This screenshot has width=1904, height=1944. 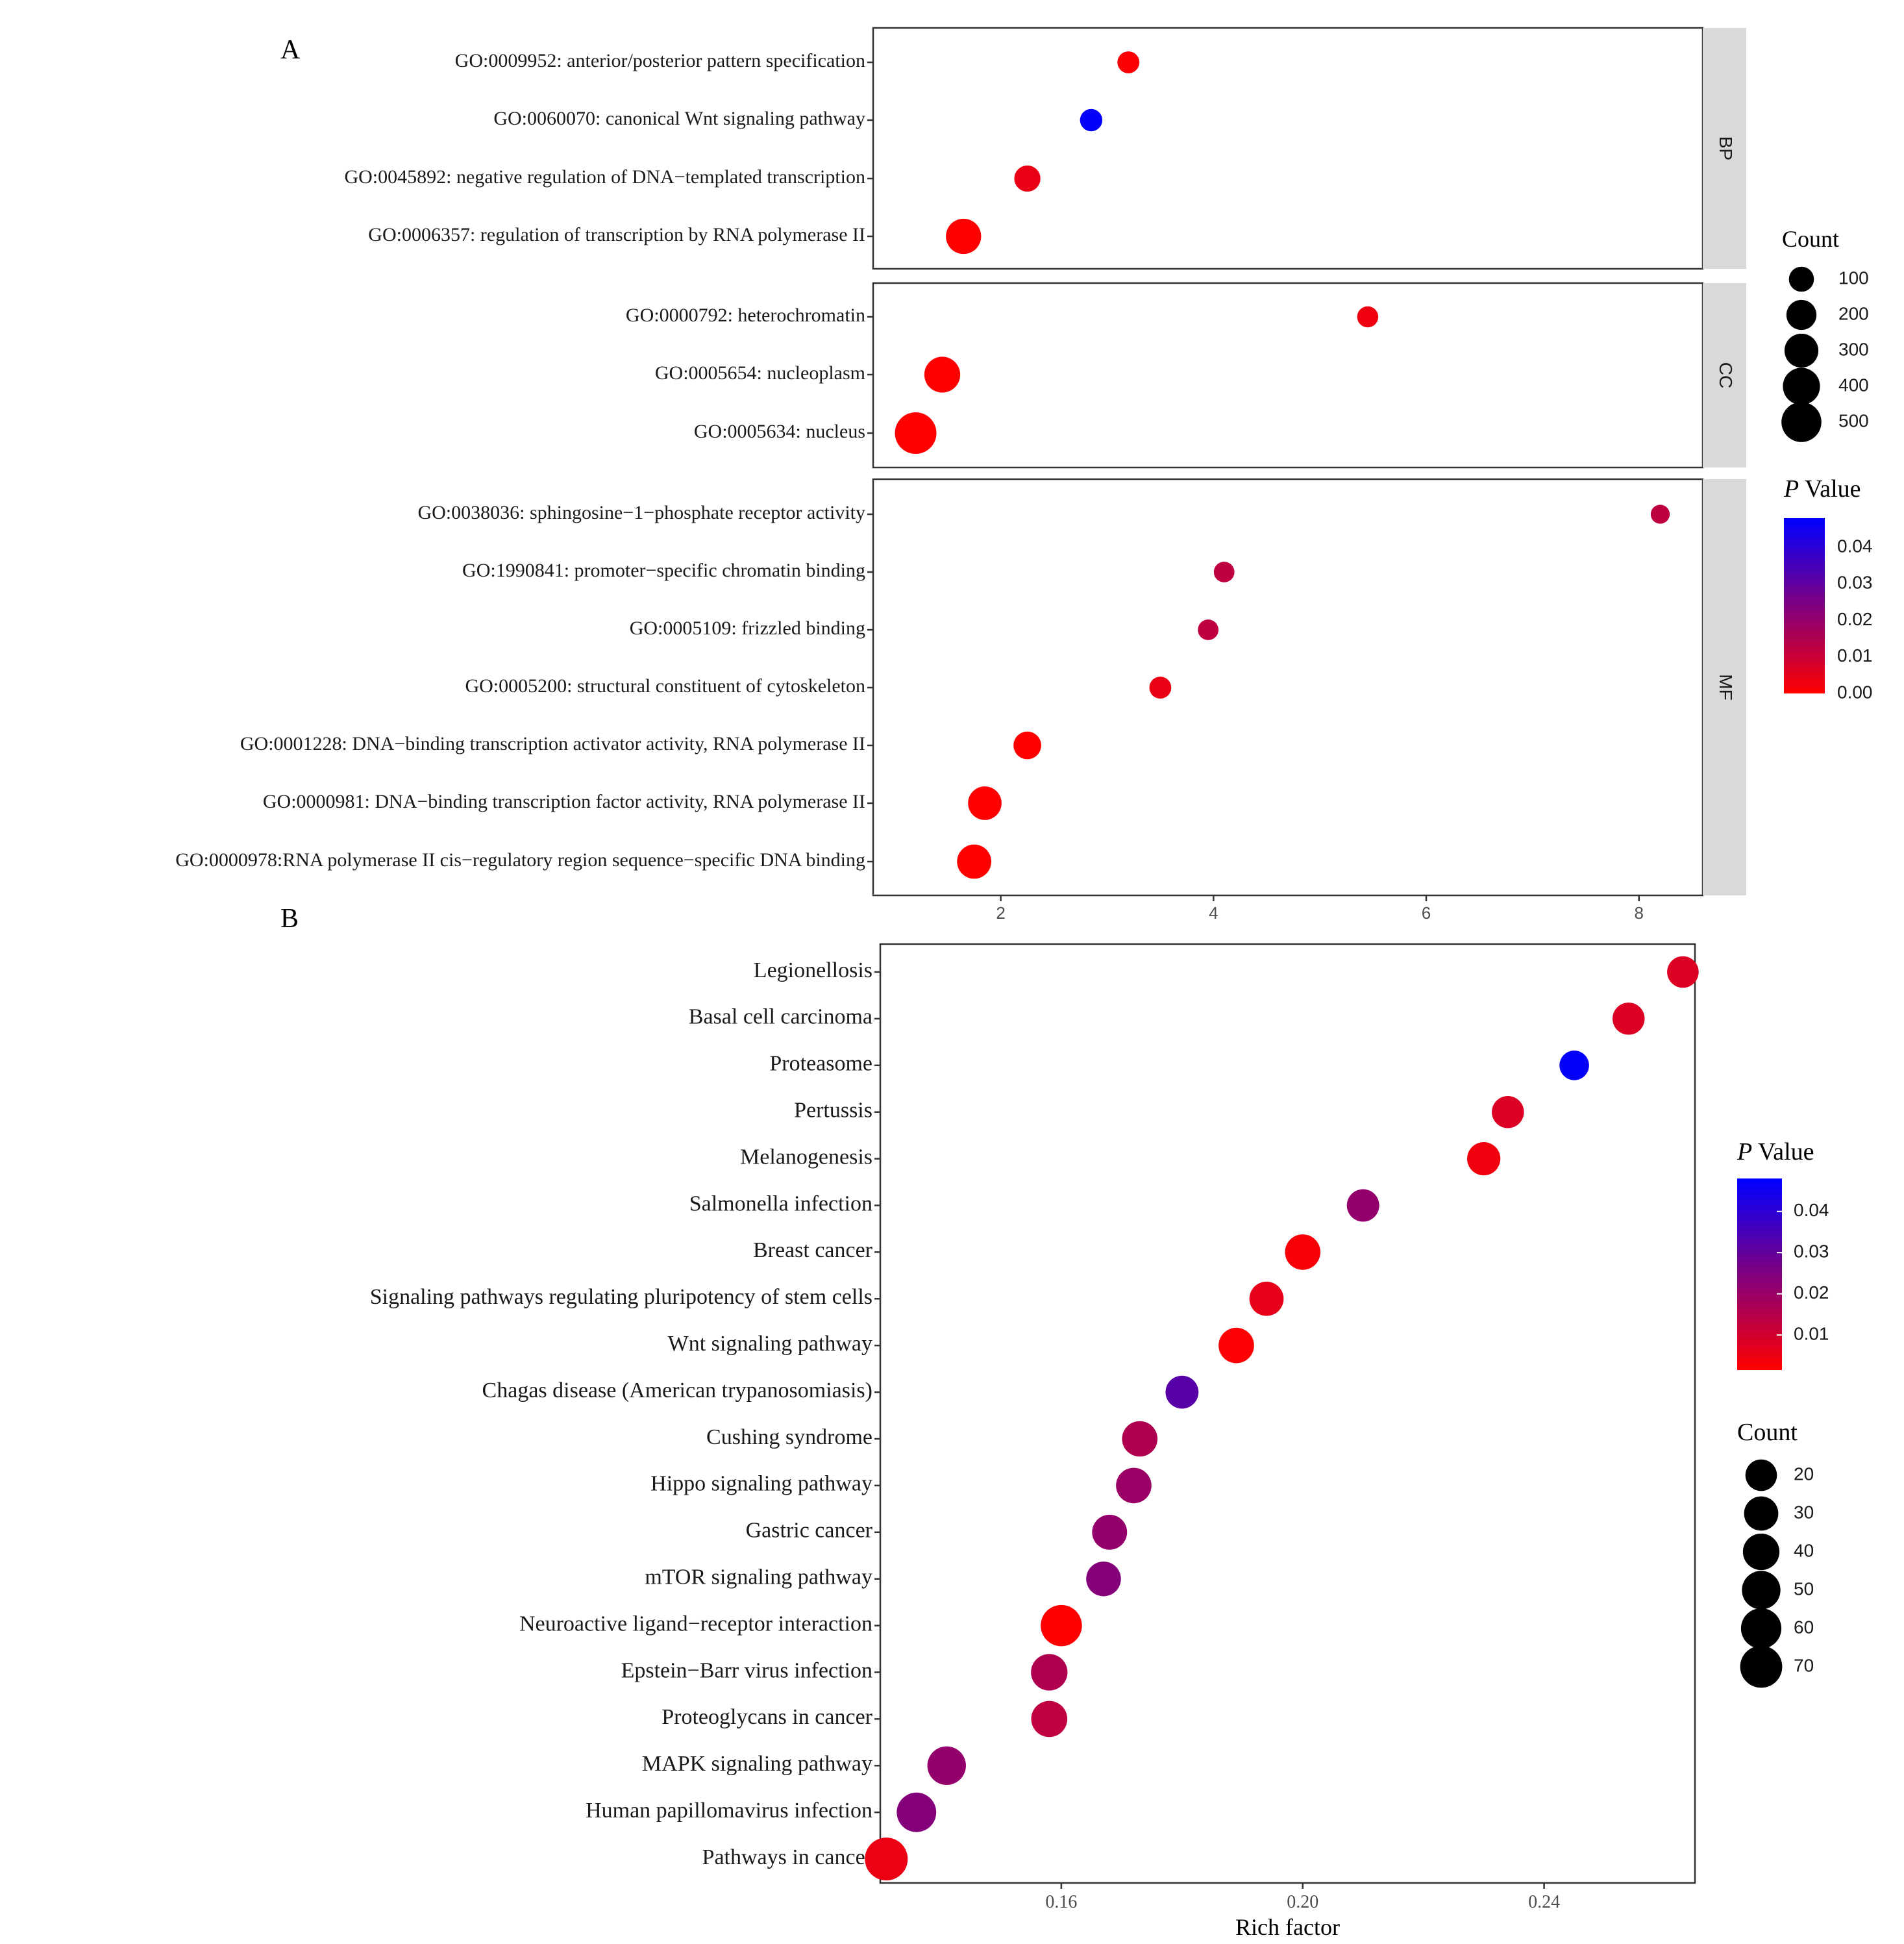 What do you see at coordinates (761, 1484) in the screenshot?
I see `pathway-label: Hippo signaling pathway` at bounding box center [761, 1484].